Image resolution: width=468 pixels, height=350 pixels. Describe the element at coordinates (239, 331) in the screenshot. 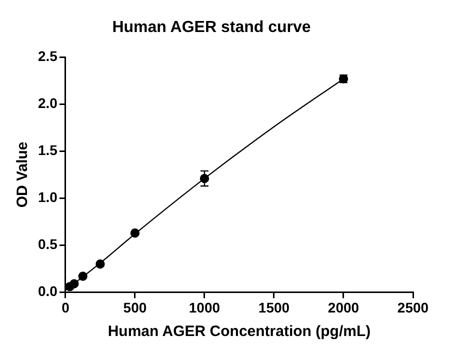

I see `x-axis-title: Human AGER Concentration (pg/mL)` at that location.